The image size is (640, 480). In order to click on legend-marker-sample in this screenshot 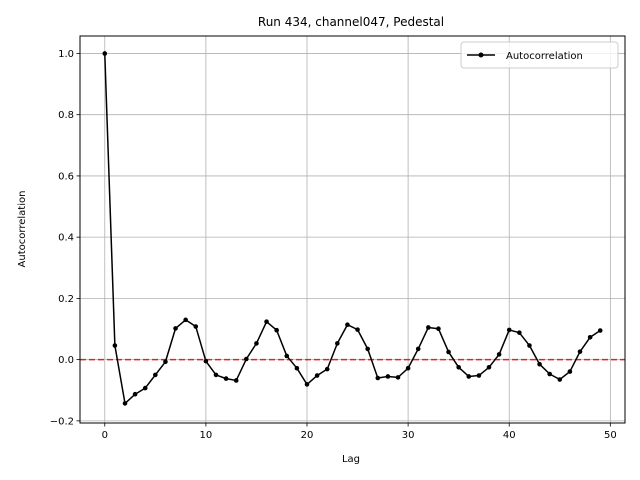, I will do `click(481, 55)`.